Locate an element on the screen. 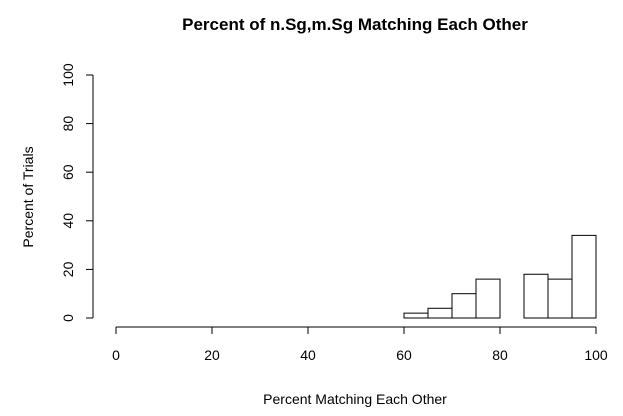  x-tick-label: 100 is located at coordinates (596, 355).